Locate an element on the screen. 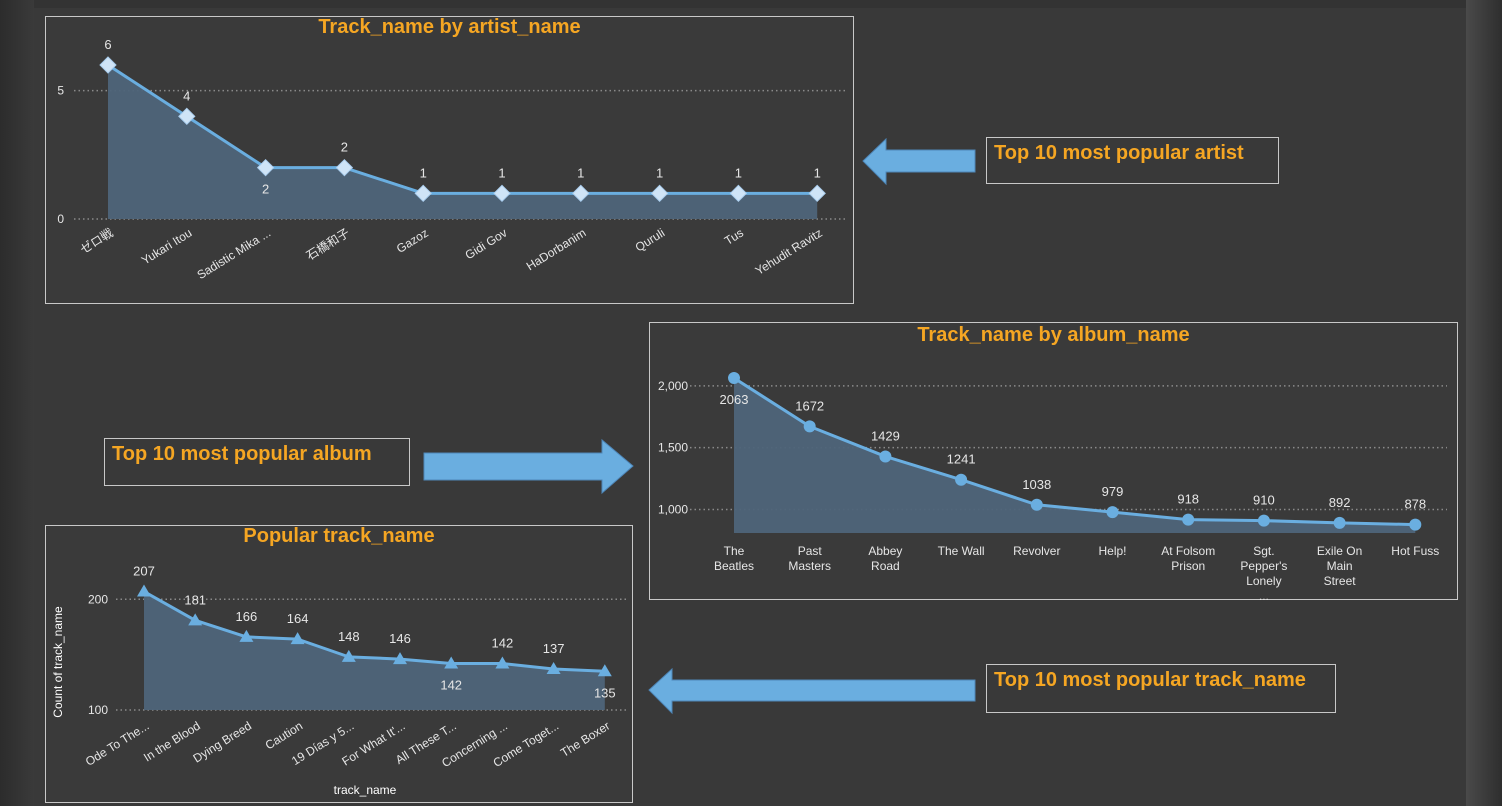 The width and height of the screenshot is (1502, 806). y-tick-label: 0 is located at coordinates (60, 219).